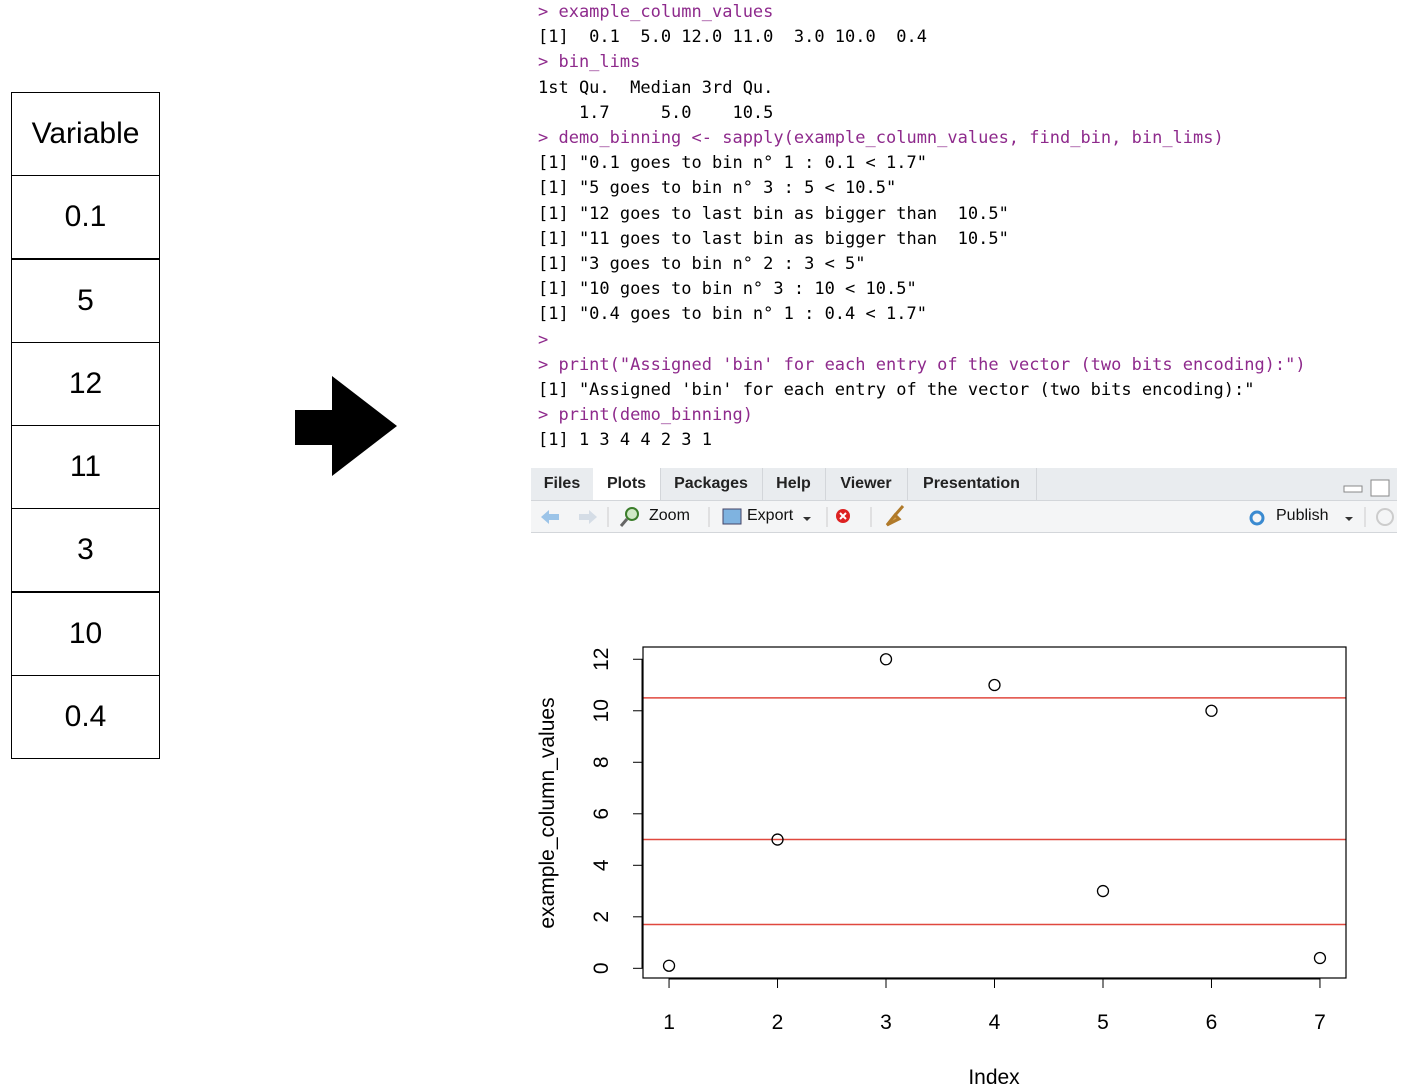  Describe the element at coordinates (1320, 1022) in the screenshot. I see `x-tick-label: 7` at that location.